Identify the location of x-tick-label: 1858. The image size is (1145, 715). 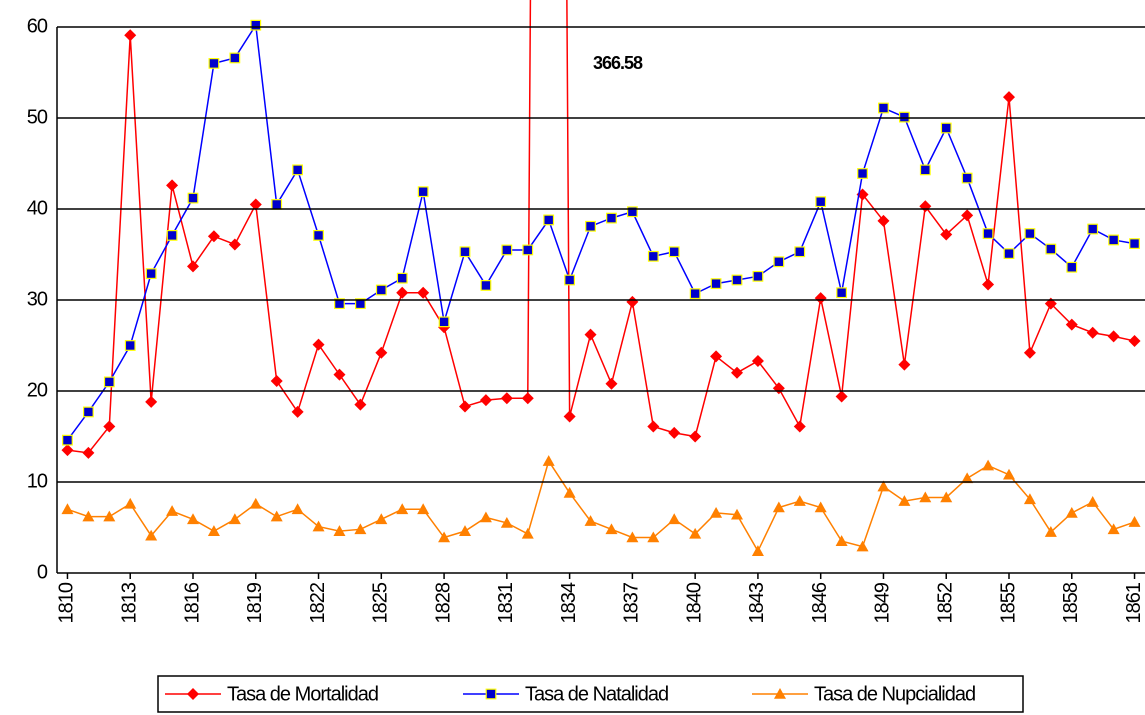
(1071, 602).